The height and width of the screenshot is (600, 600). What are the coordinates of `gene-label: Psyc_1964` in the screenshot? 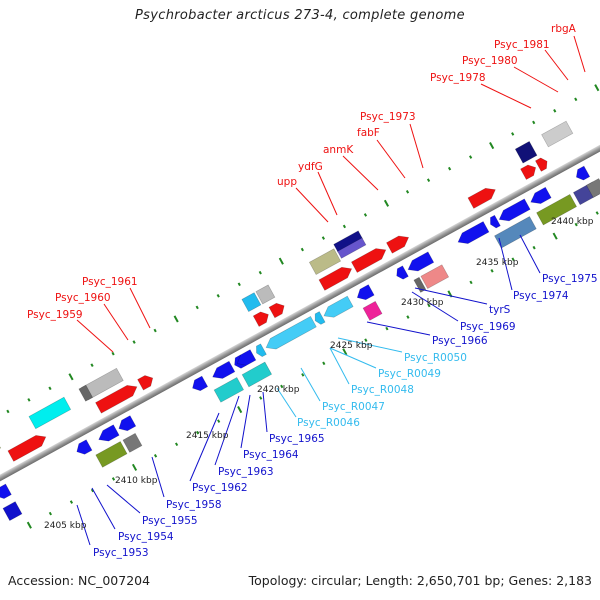 It's located at (271, 455).